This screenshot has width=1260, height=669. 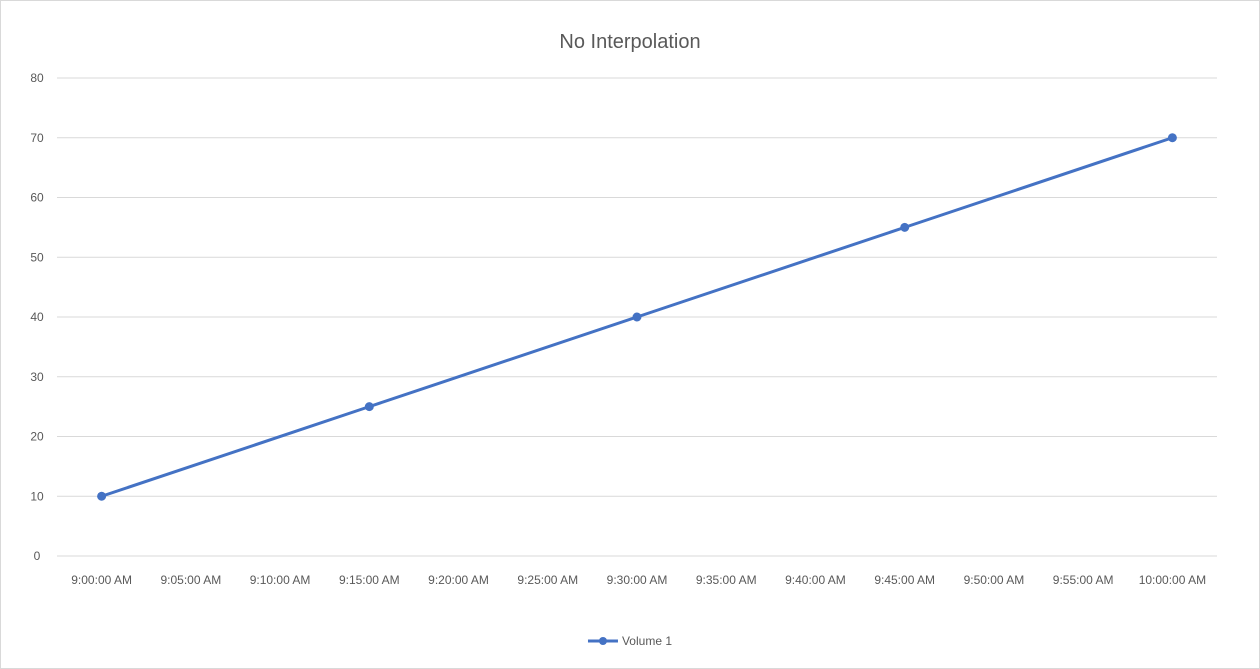 What do you see at coordinates (37, 257) in the screenshot?
I see `y-tick-label: 50` at bounding box center [37, 257].